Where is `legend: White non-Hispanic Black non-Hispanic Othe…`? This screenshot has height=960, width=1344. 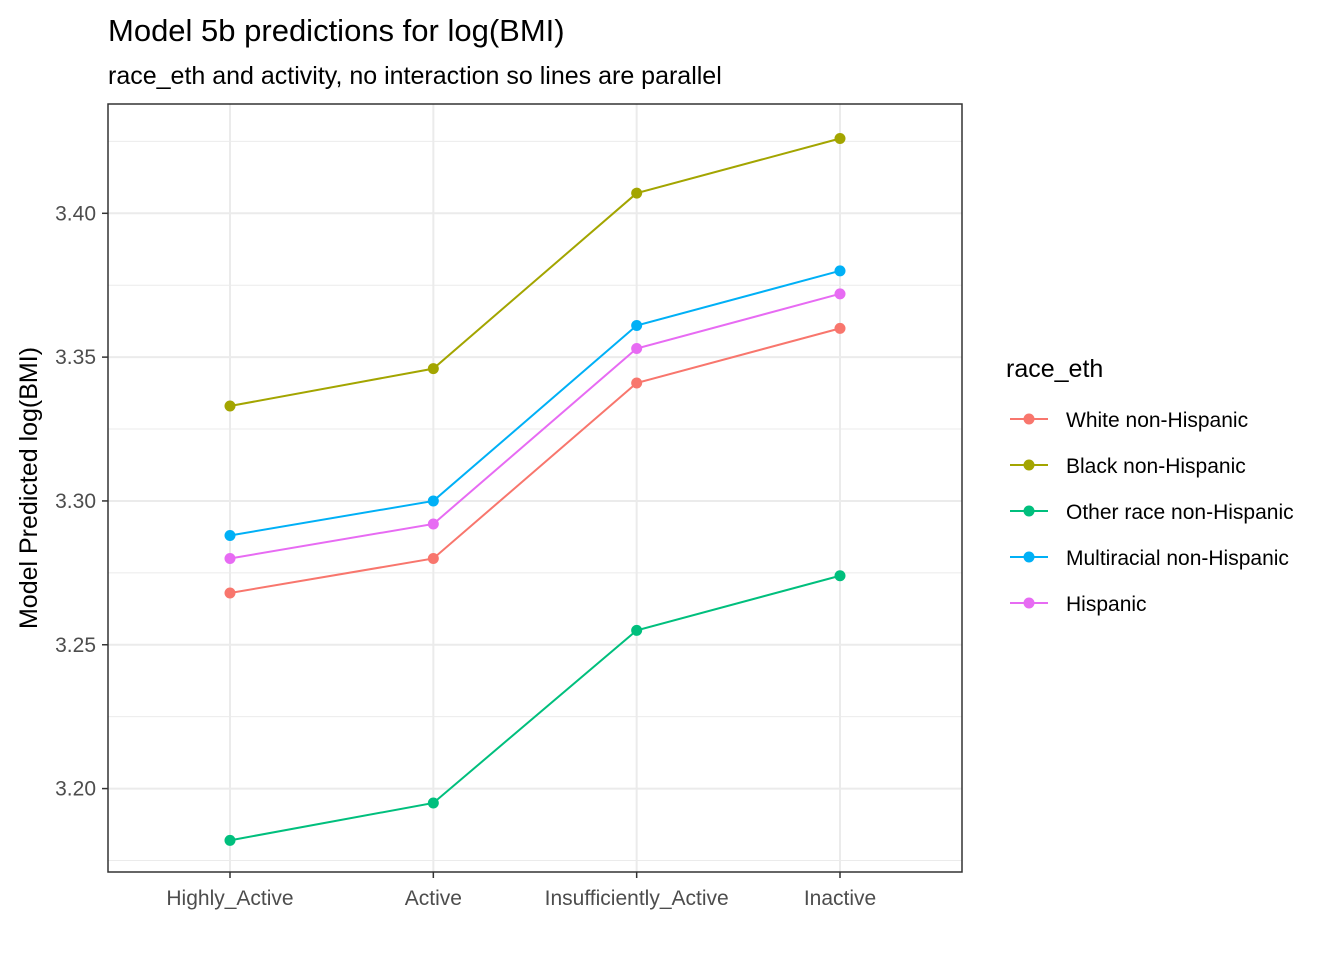
legend: White non-Hispanic Black non-Hispanic Othe… is located at coordinates (1152, 512).